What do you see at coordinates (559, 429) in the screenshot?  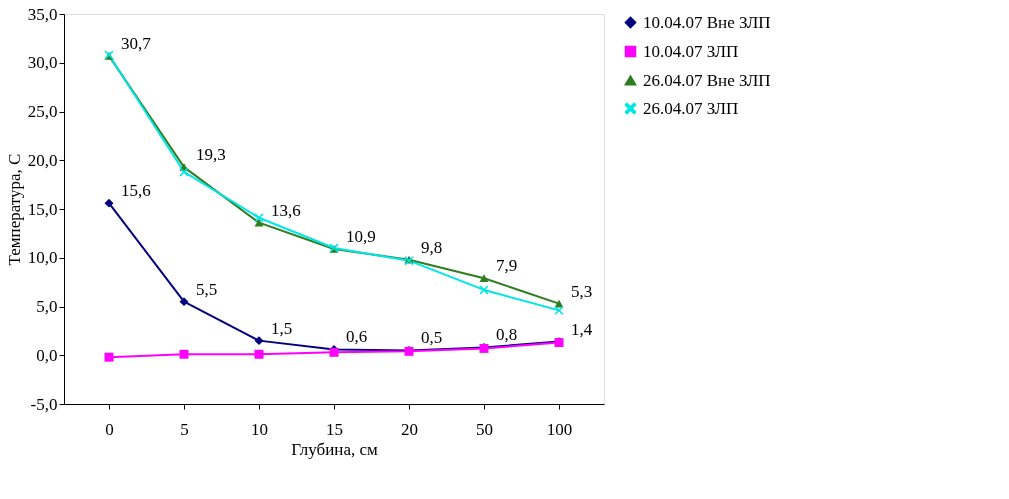 I see `x-tick-label: 100` at bounding box center [559, 429].